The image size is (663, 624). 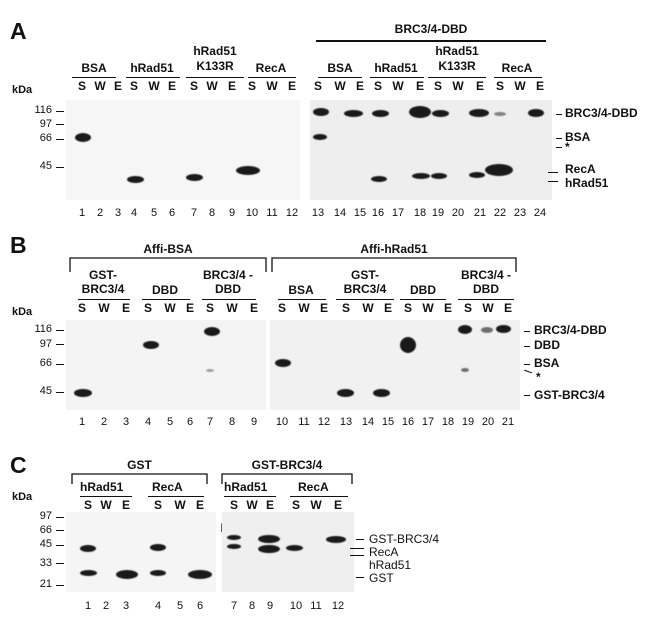 What do you see at coordinates (390, 565) in the screenshot?
I see `panel-c-side-hrad51: hRad51` at bounding box center [390, 565].